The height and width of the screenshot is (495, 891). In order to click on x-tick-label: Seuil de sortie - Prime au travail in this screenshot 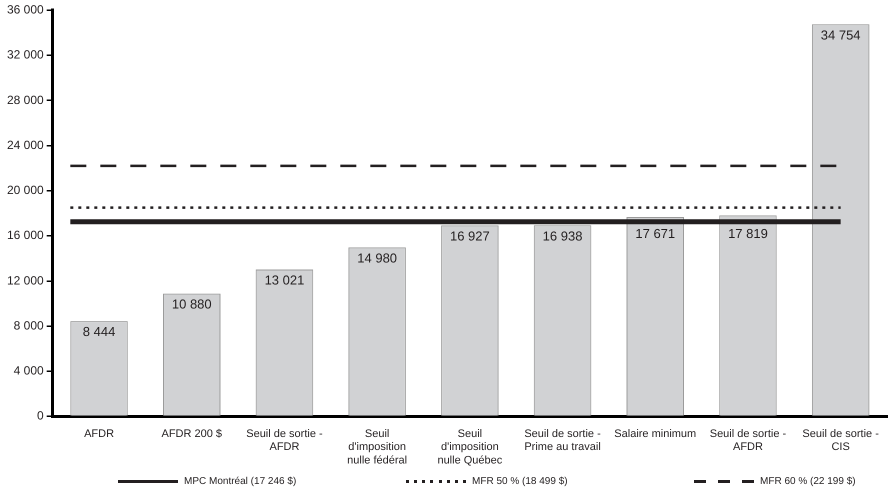, I will do `click(563, 441)`.